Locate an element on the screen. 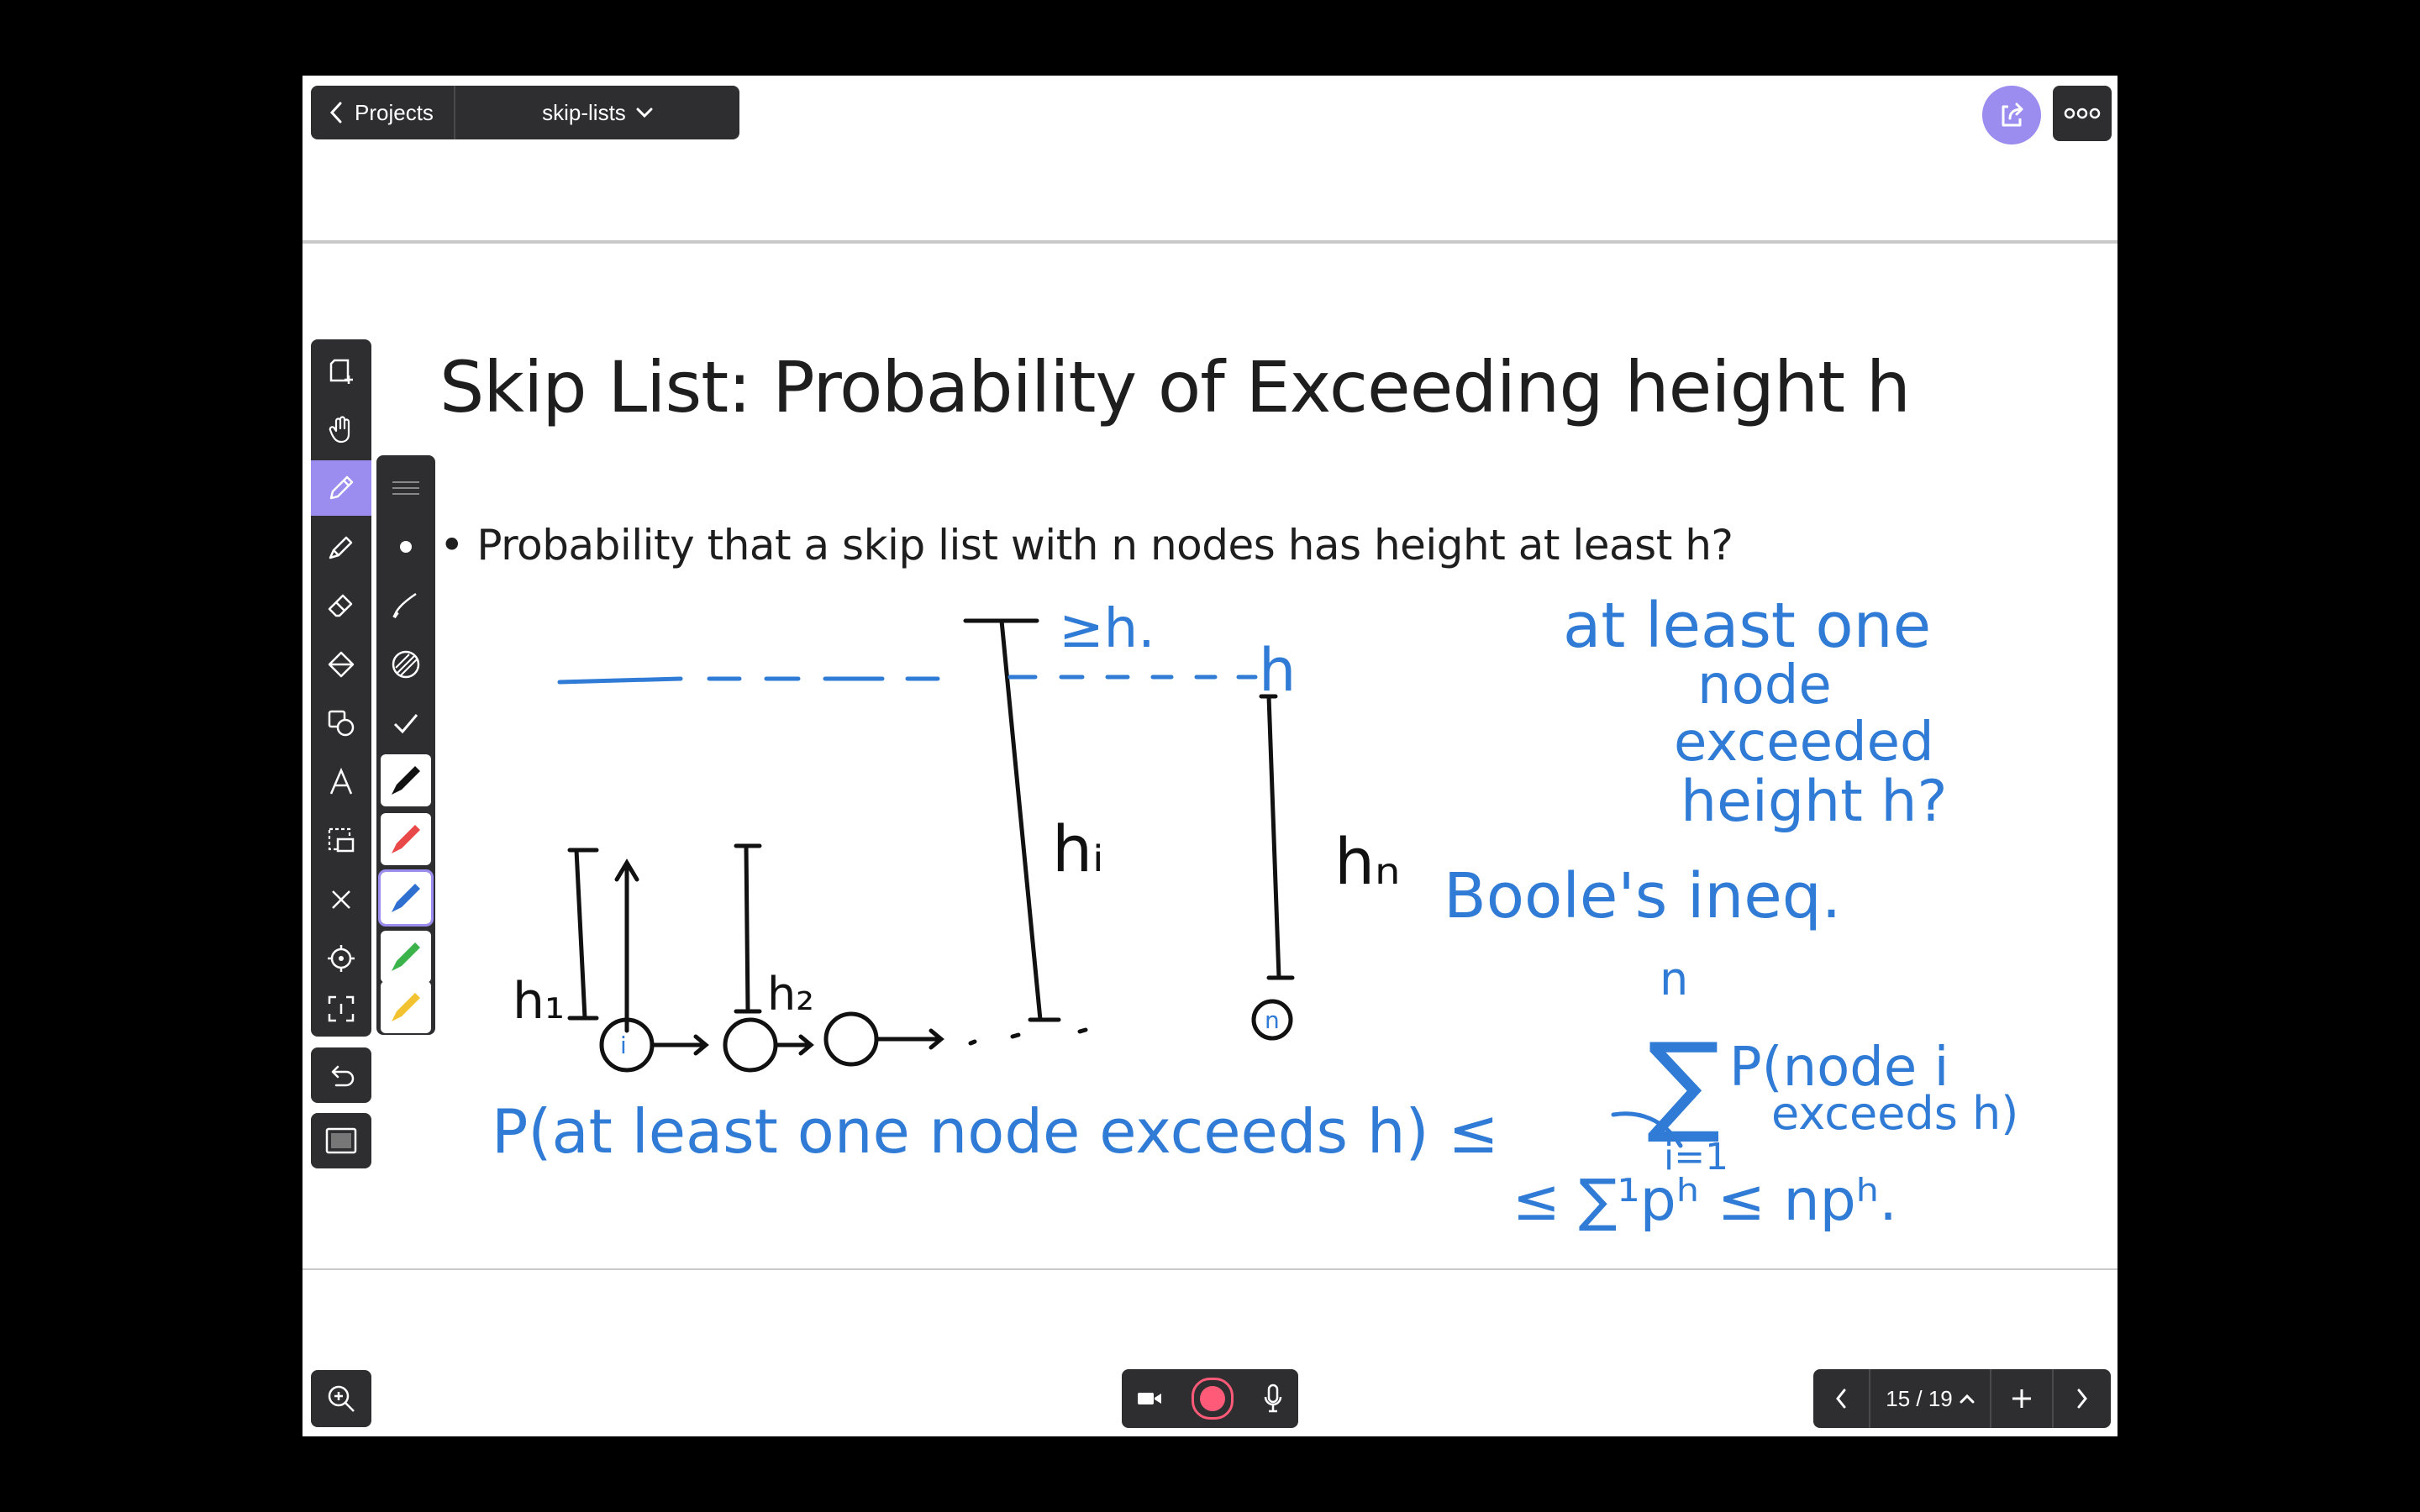  text-icon is located at coordinates (341, 781).